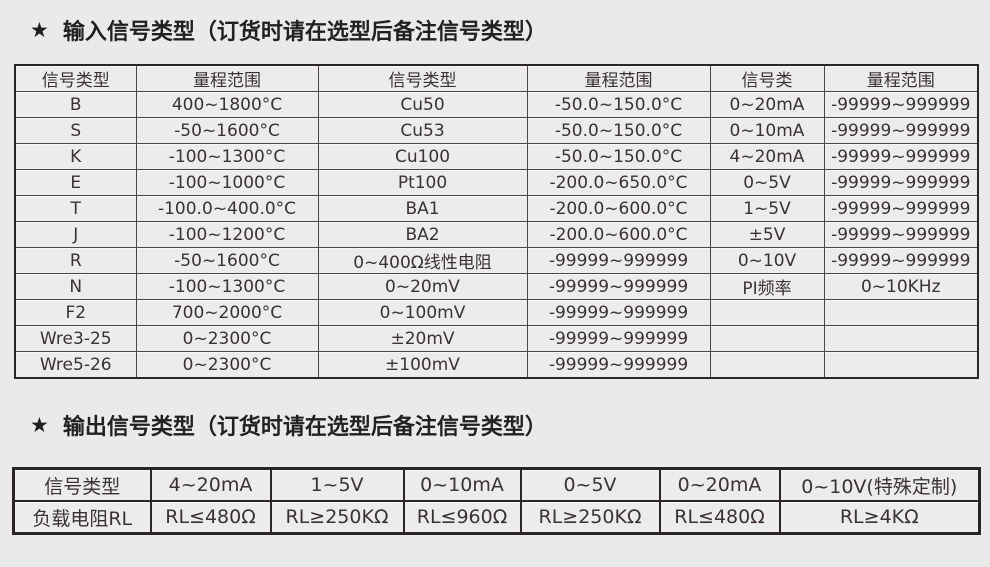  Describe the element at coordinates (618, 182) in the screenshot. I see `table-cell: -200.0~650.0°C` at that location.